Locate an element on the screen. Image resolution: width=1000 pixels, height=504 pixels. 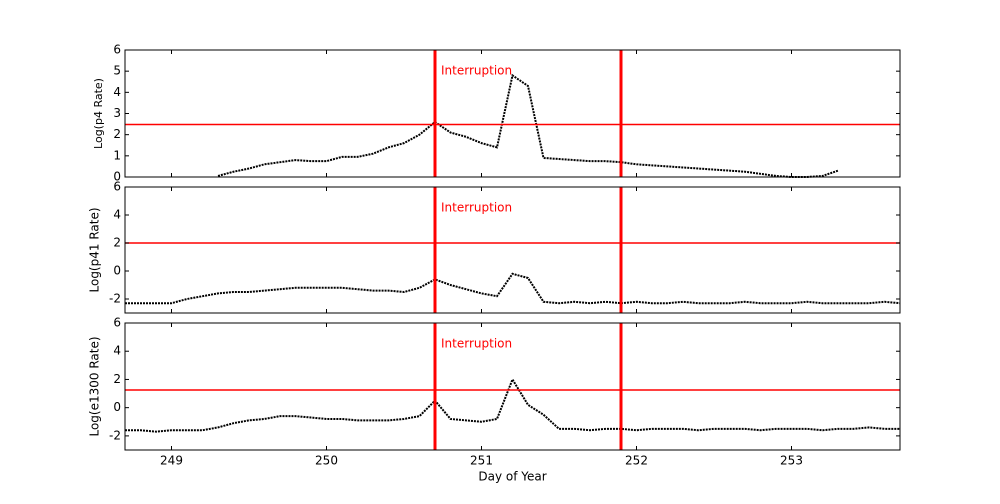
y-tick-label: 3 is located at coordinates (117, 113).